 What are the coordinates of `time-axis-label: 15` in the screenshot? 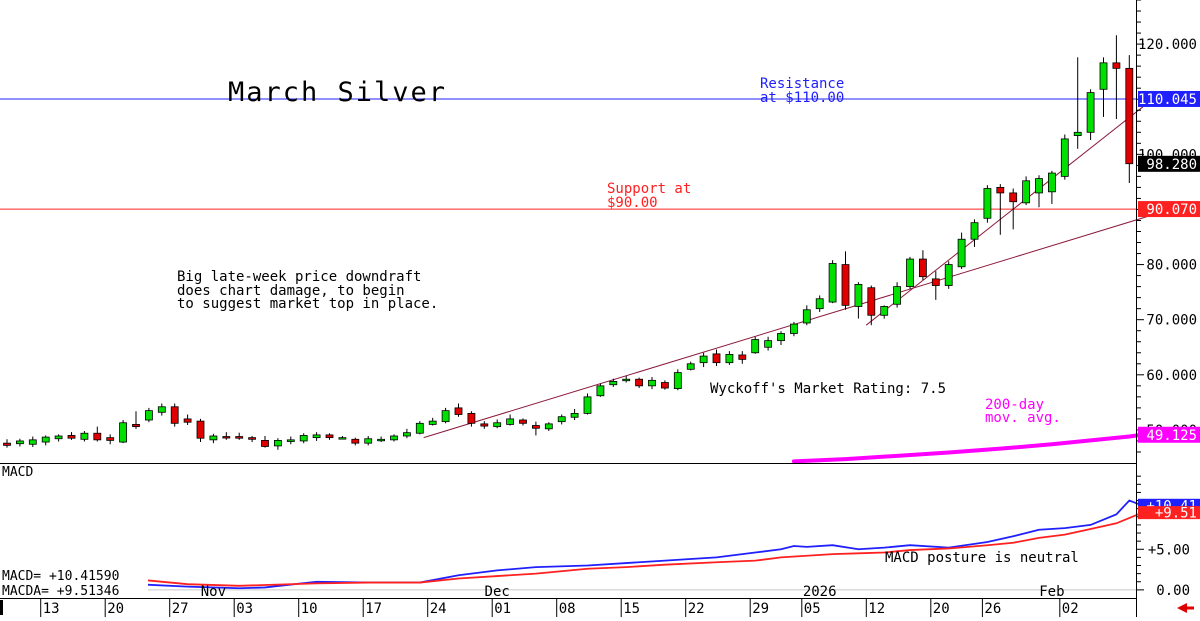 It's located at (631, 609).